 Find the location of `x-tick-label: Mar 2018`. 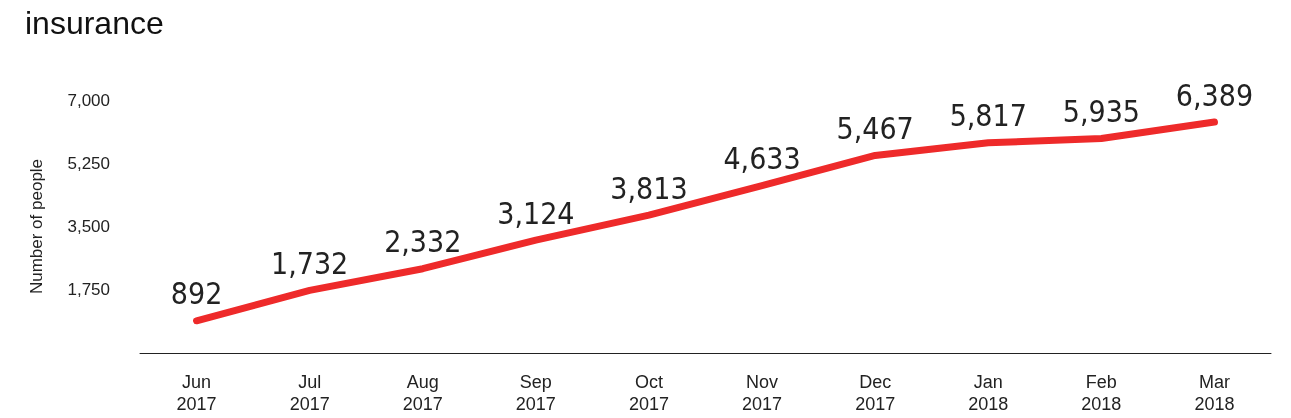

x-tick-label: Mar 2018 is located at coordinates (1214, 393).